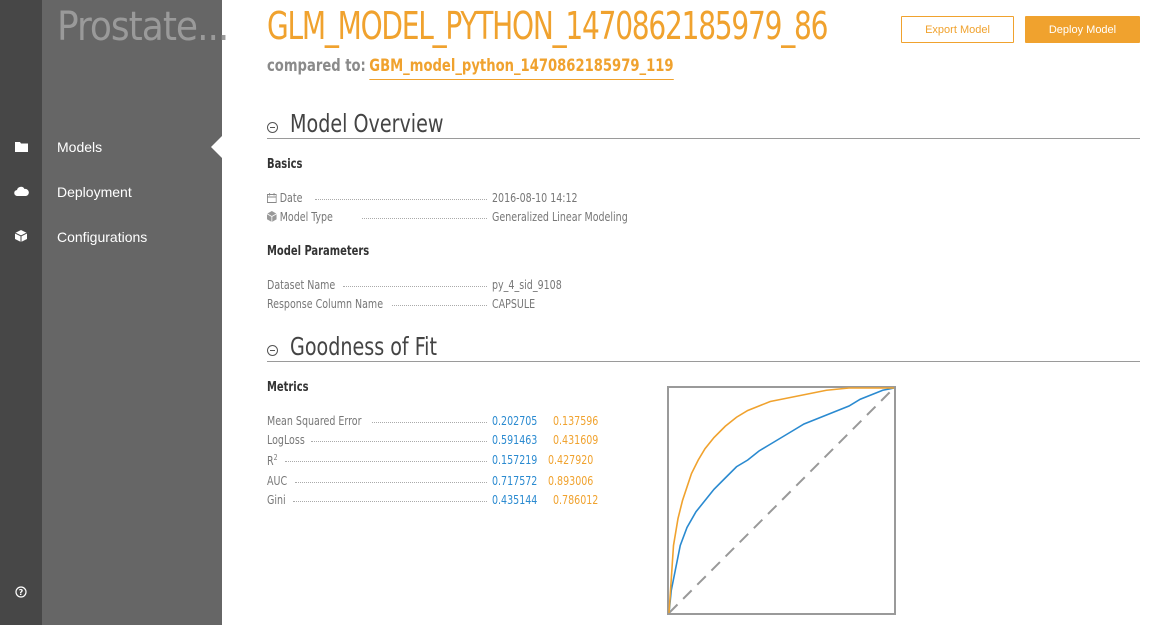 This screenshot has width=1166, height=625. What do you see at coordinates (521, 68) in the screenshot?
I see `compared-model-link: GBM_model_python_1470862185979_119` at bounding box center [521, 68].